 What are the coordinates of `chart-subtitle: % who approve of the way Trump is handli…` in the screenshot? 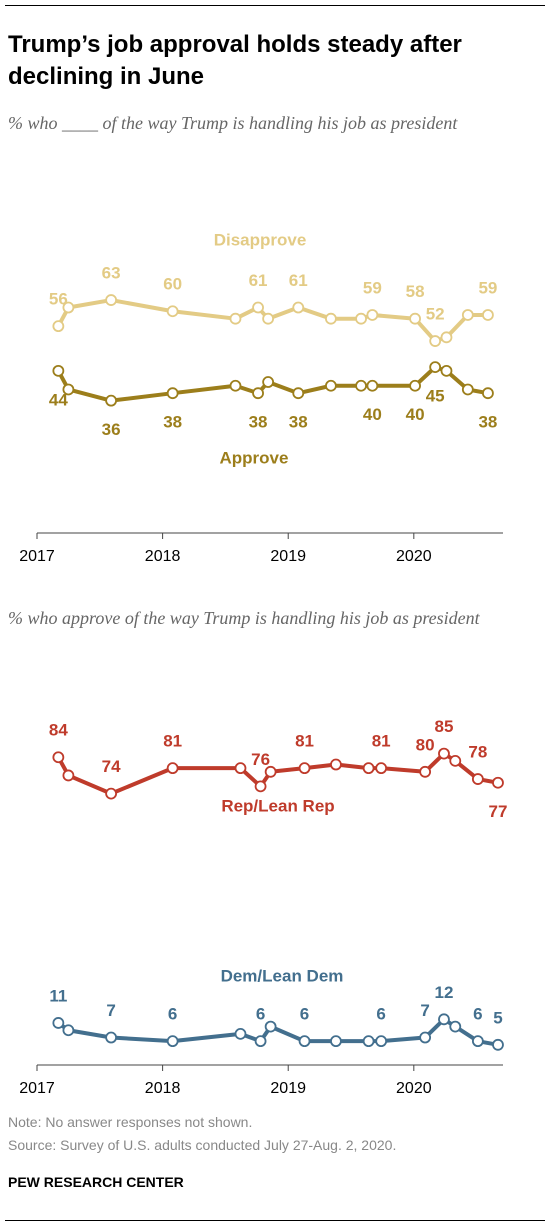 It's located at (244, 618).